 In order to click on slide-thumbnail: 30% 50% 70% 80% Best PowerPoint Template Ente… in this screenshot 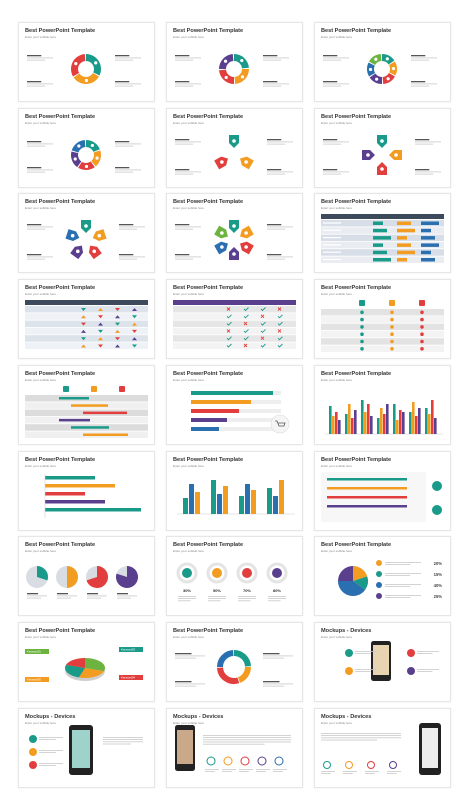, I will do `click(234, 576)`.